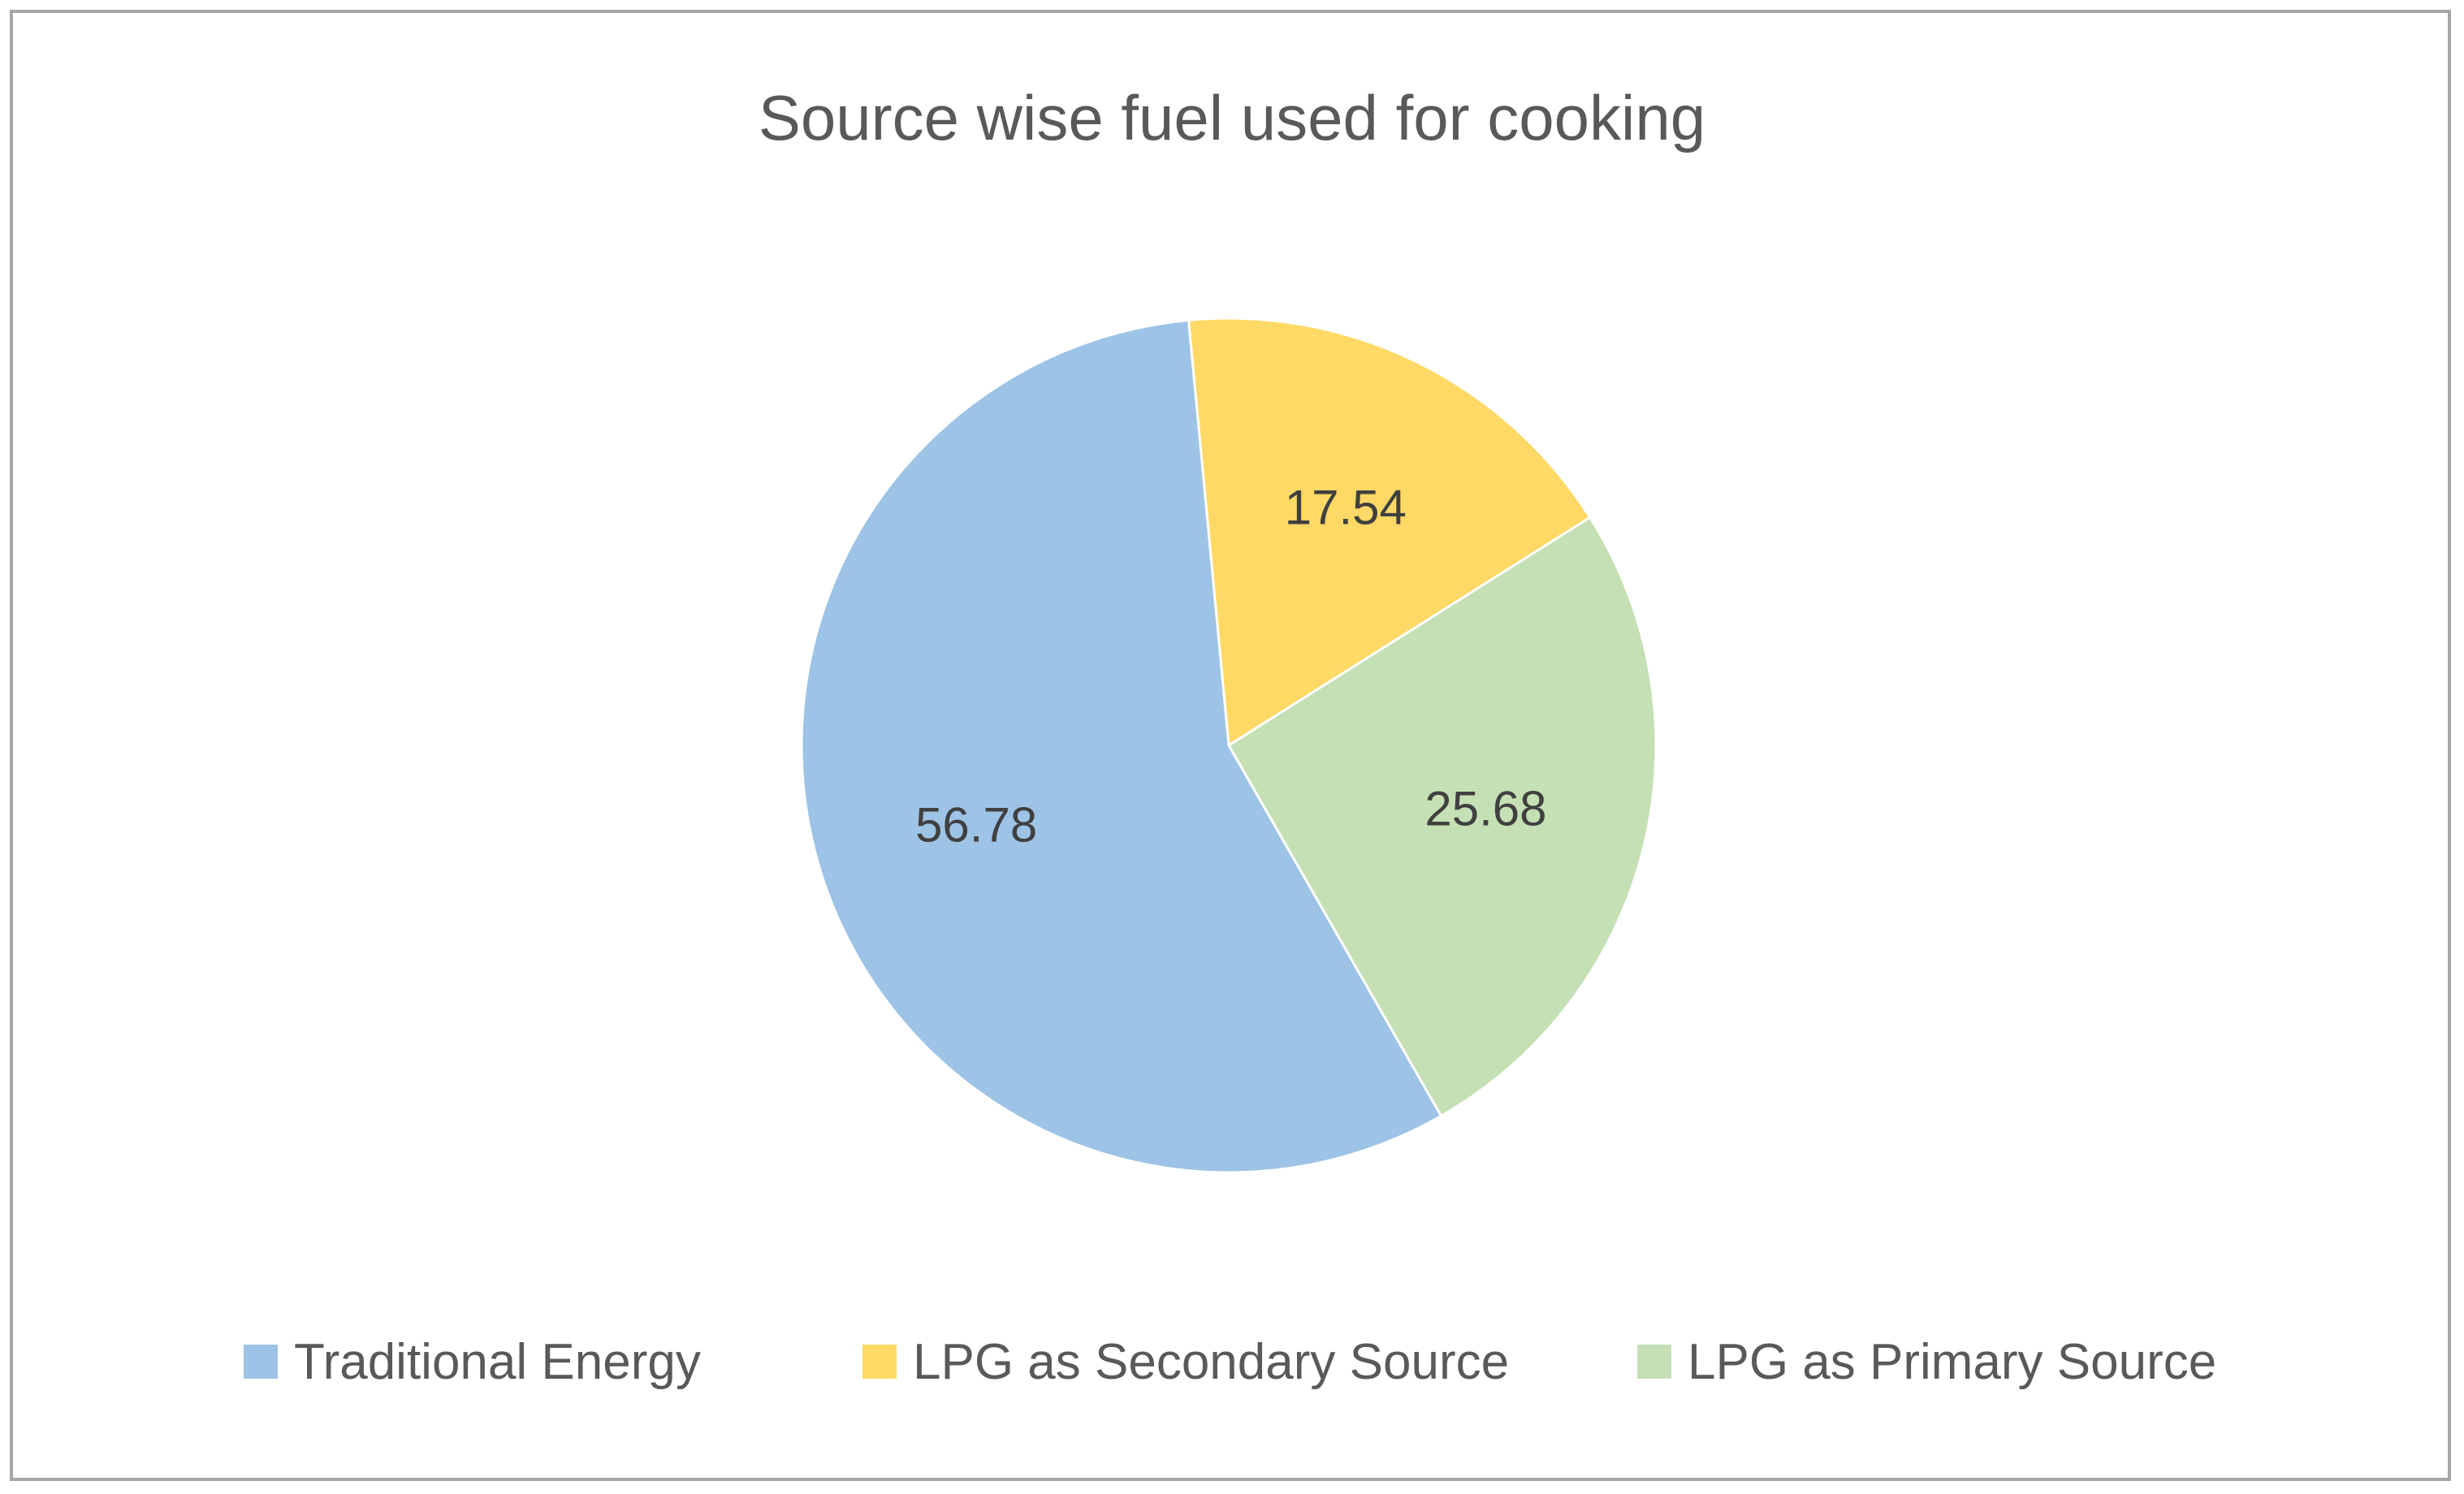 This screenshot has height=1494, width=2464. What do you see at coordinates (1952, 1362) in the screenshot?
I see `legend-label: LPG as Primary Source` at bounding box center [1952, 1362].